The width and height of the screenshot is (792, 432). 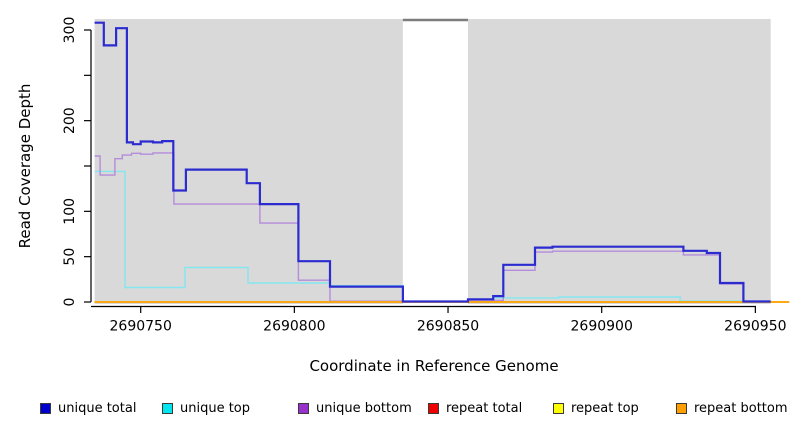 What do you see at coordinates (167, 408) in the screenshot?
I see `unique-top-swatch-icon` at bounding box center [167, 408].